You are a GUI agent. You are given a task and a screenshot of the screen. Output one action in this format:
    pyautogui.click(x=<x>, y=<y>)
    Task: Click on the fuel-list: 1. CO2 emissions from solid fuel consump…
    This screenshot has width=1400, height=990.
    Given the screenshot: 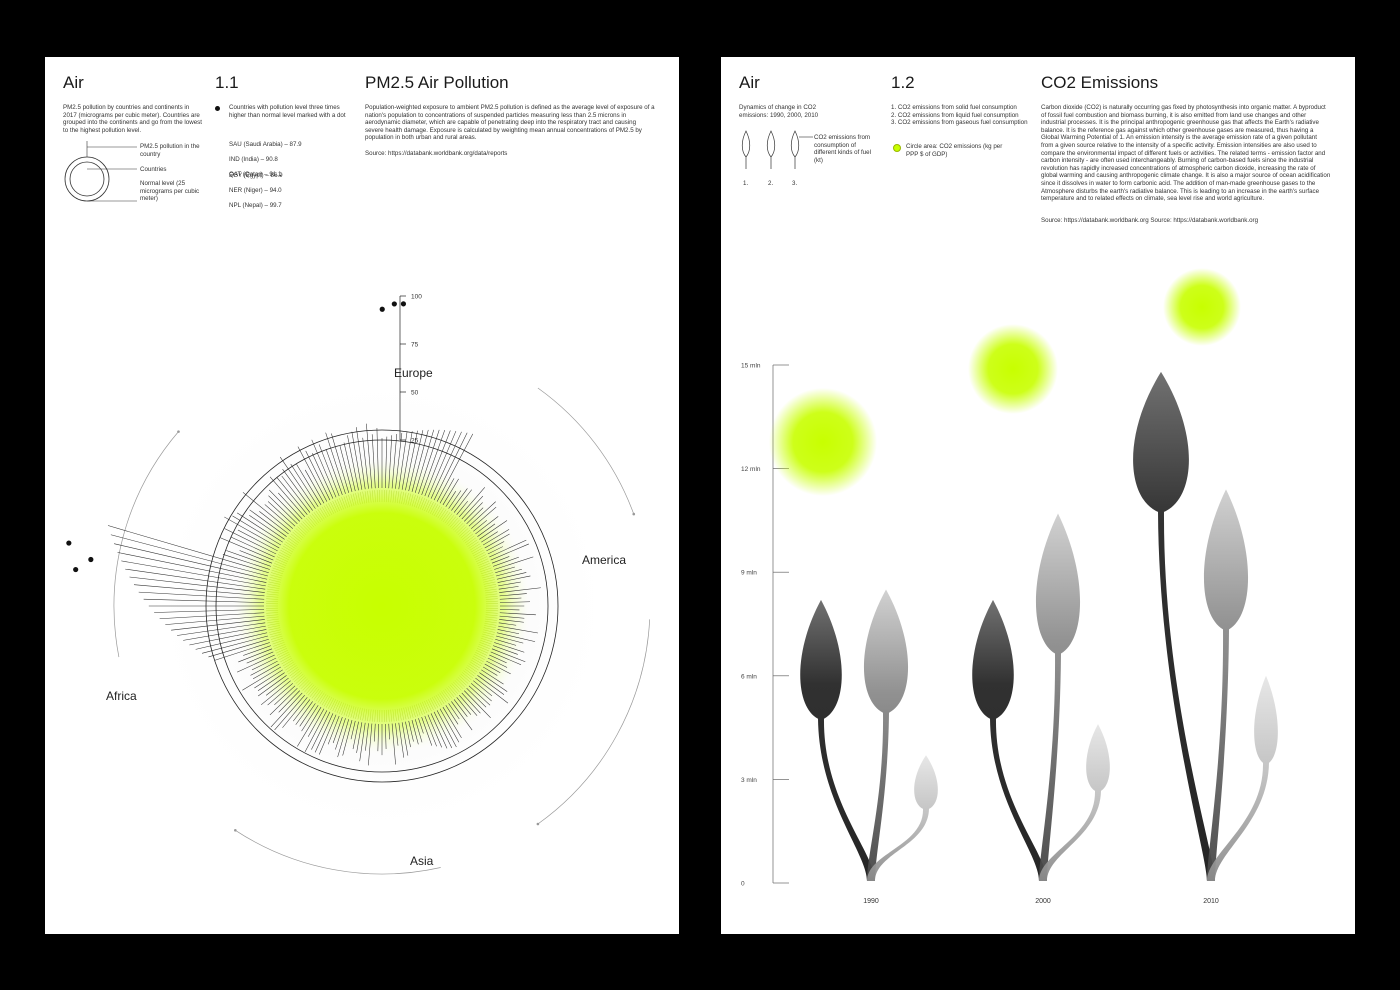 What is the action you would take?
    pyautogui.click(x=959, y=115)
    